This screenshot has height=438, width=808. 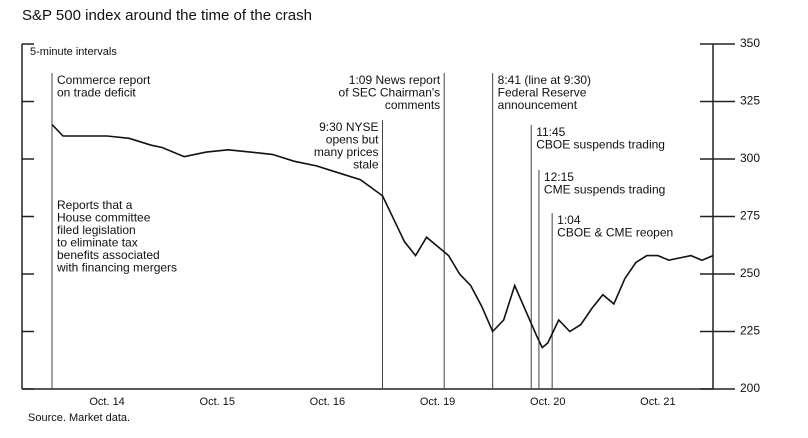 What do you see at coordinates (600, 145) in the screenshot?
I see `annotation-text: CBOE suspends trading` at bounding box center [600, 145].